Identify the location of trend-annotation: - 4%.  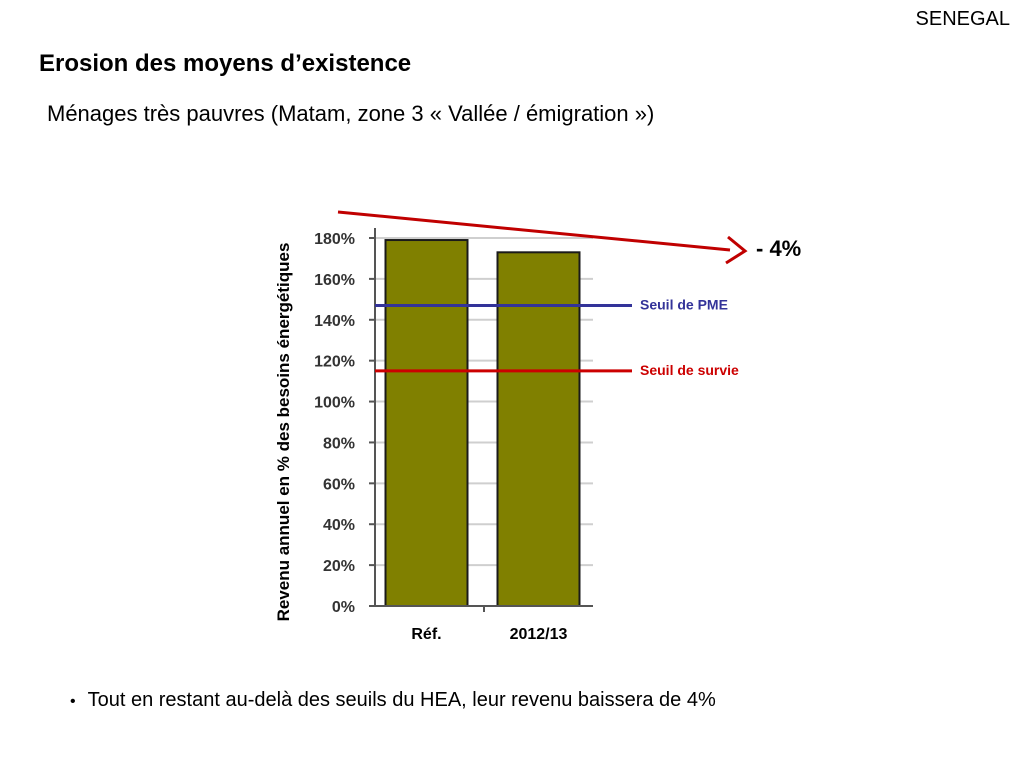
(569, 237).